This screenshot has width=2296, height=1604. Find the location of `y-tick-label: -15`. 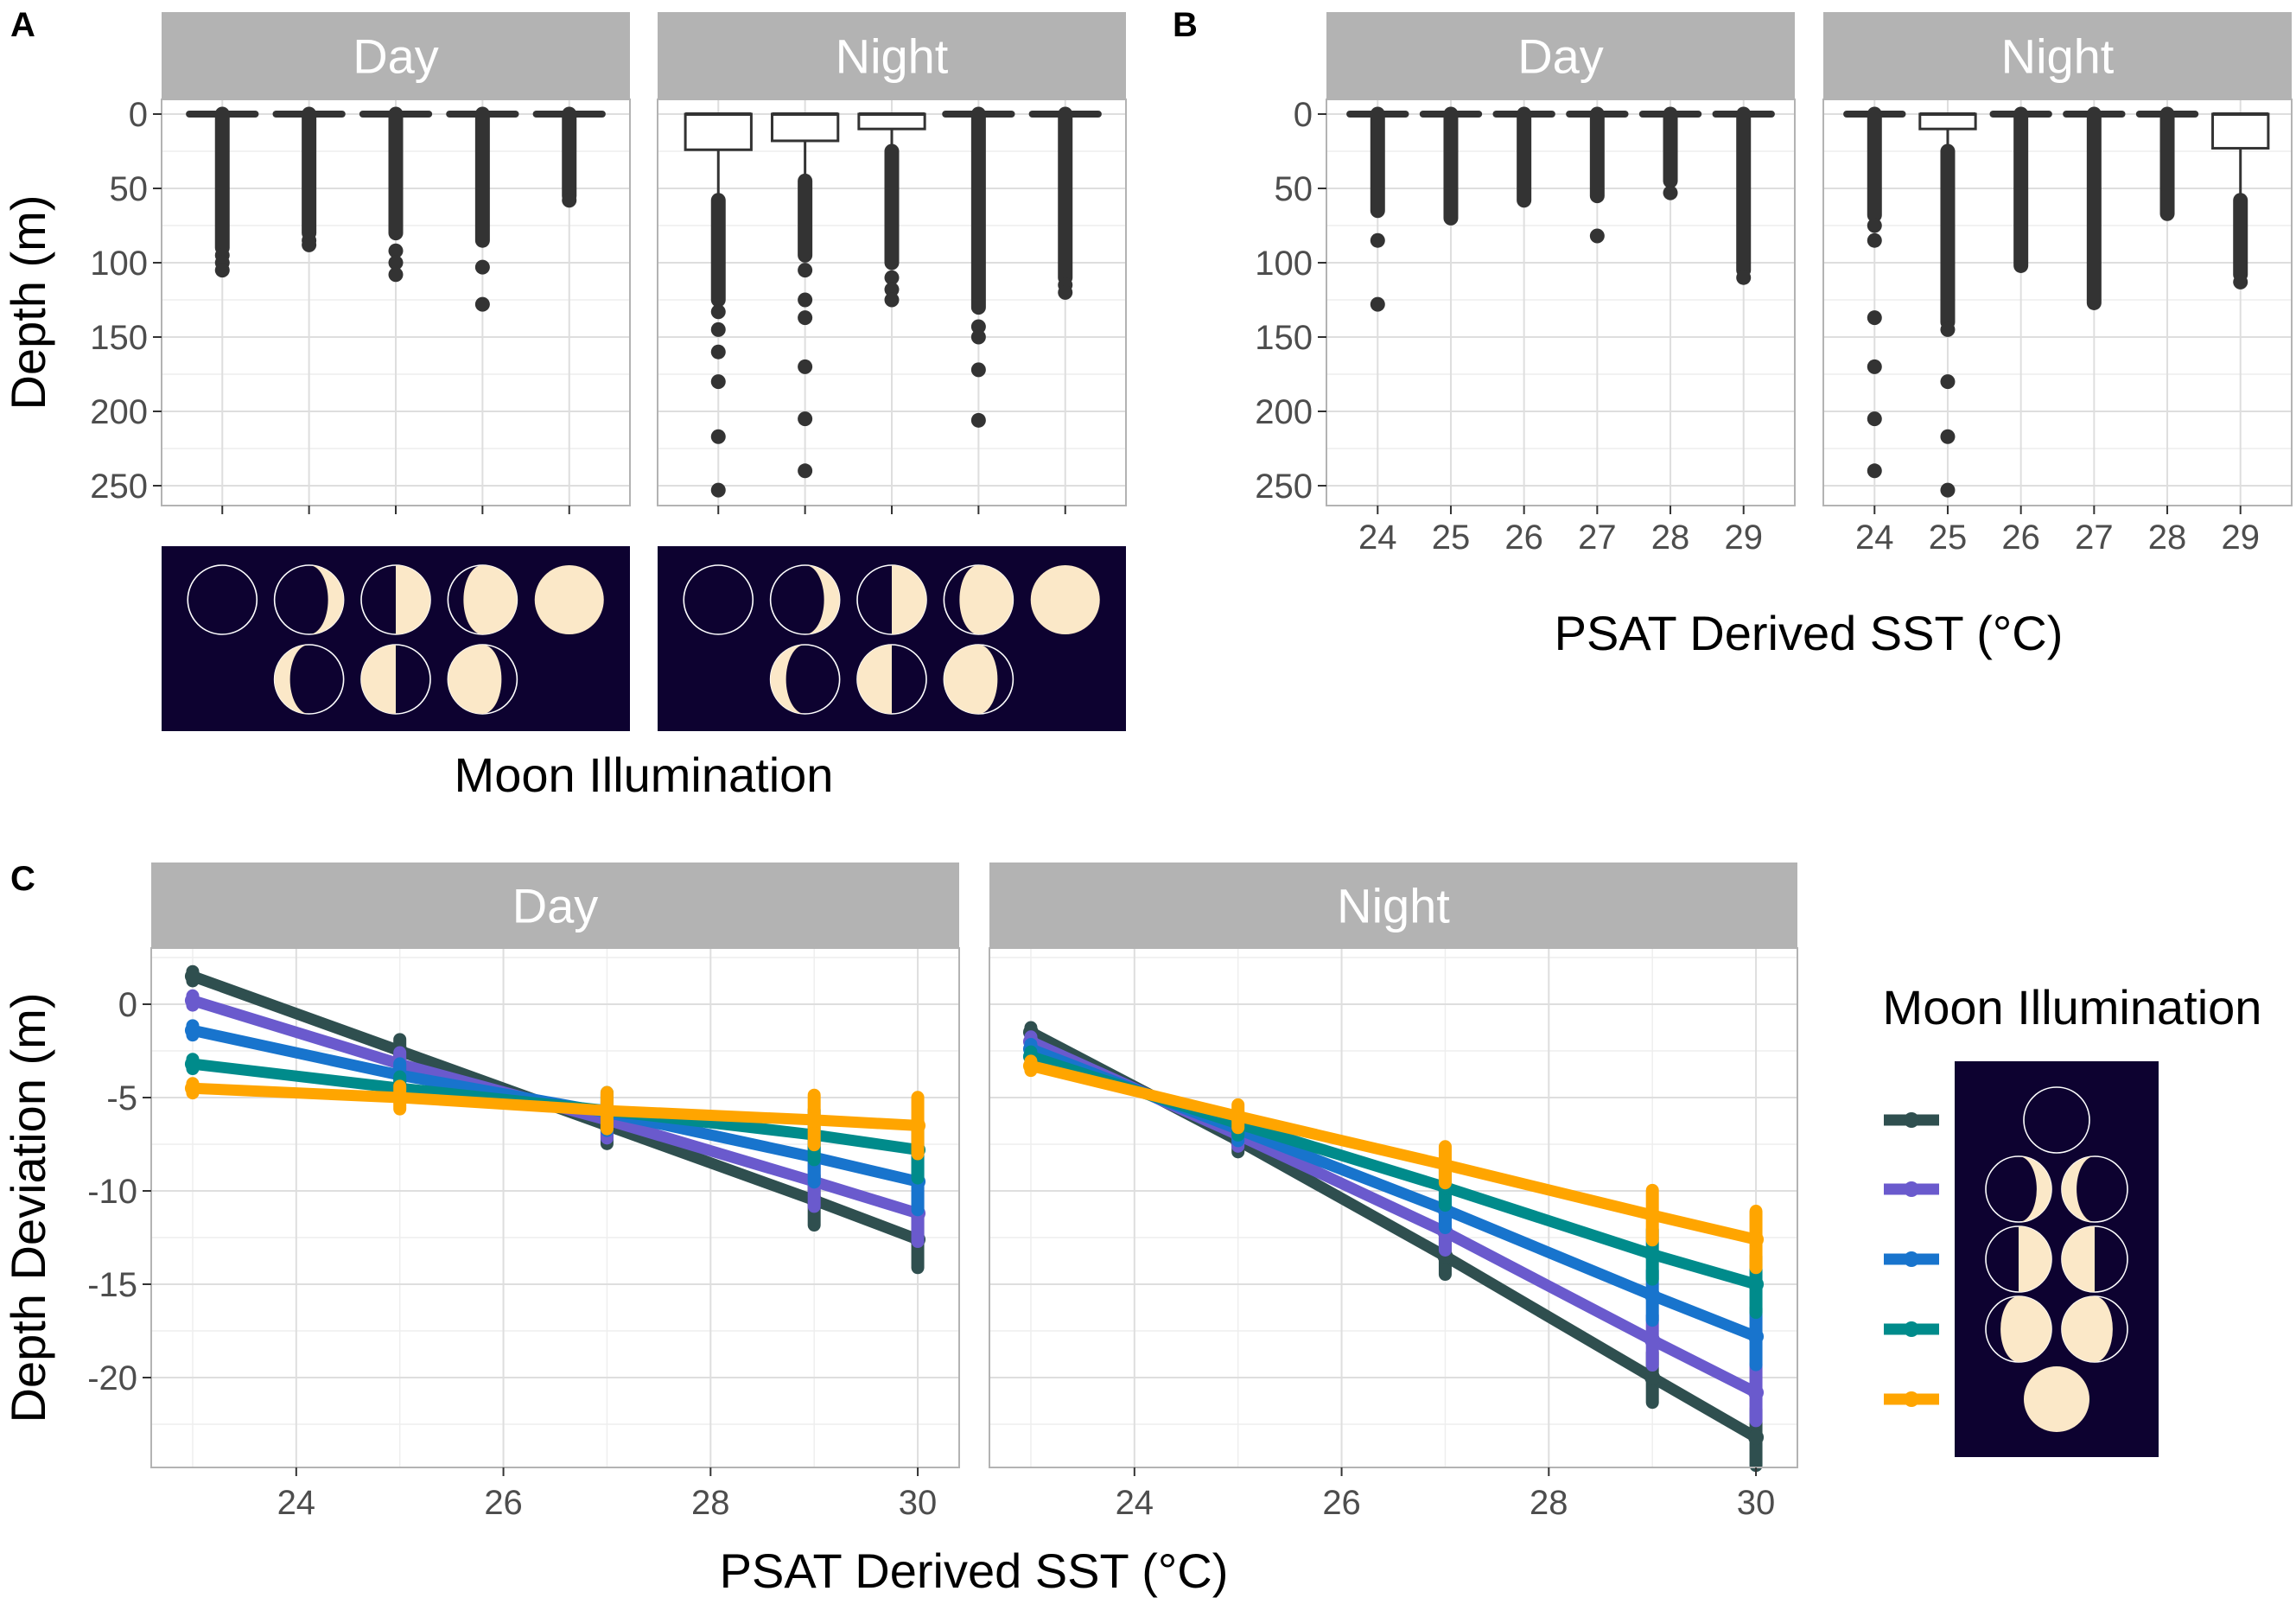

y-tick-label: -15 is located at coordinates (112, 1285).